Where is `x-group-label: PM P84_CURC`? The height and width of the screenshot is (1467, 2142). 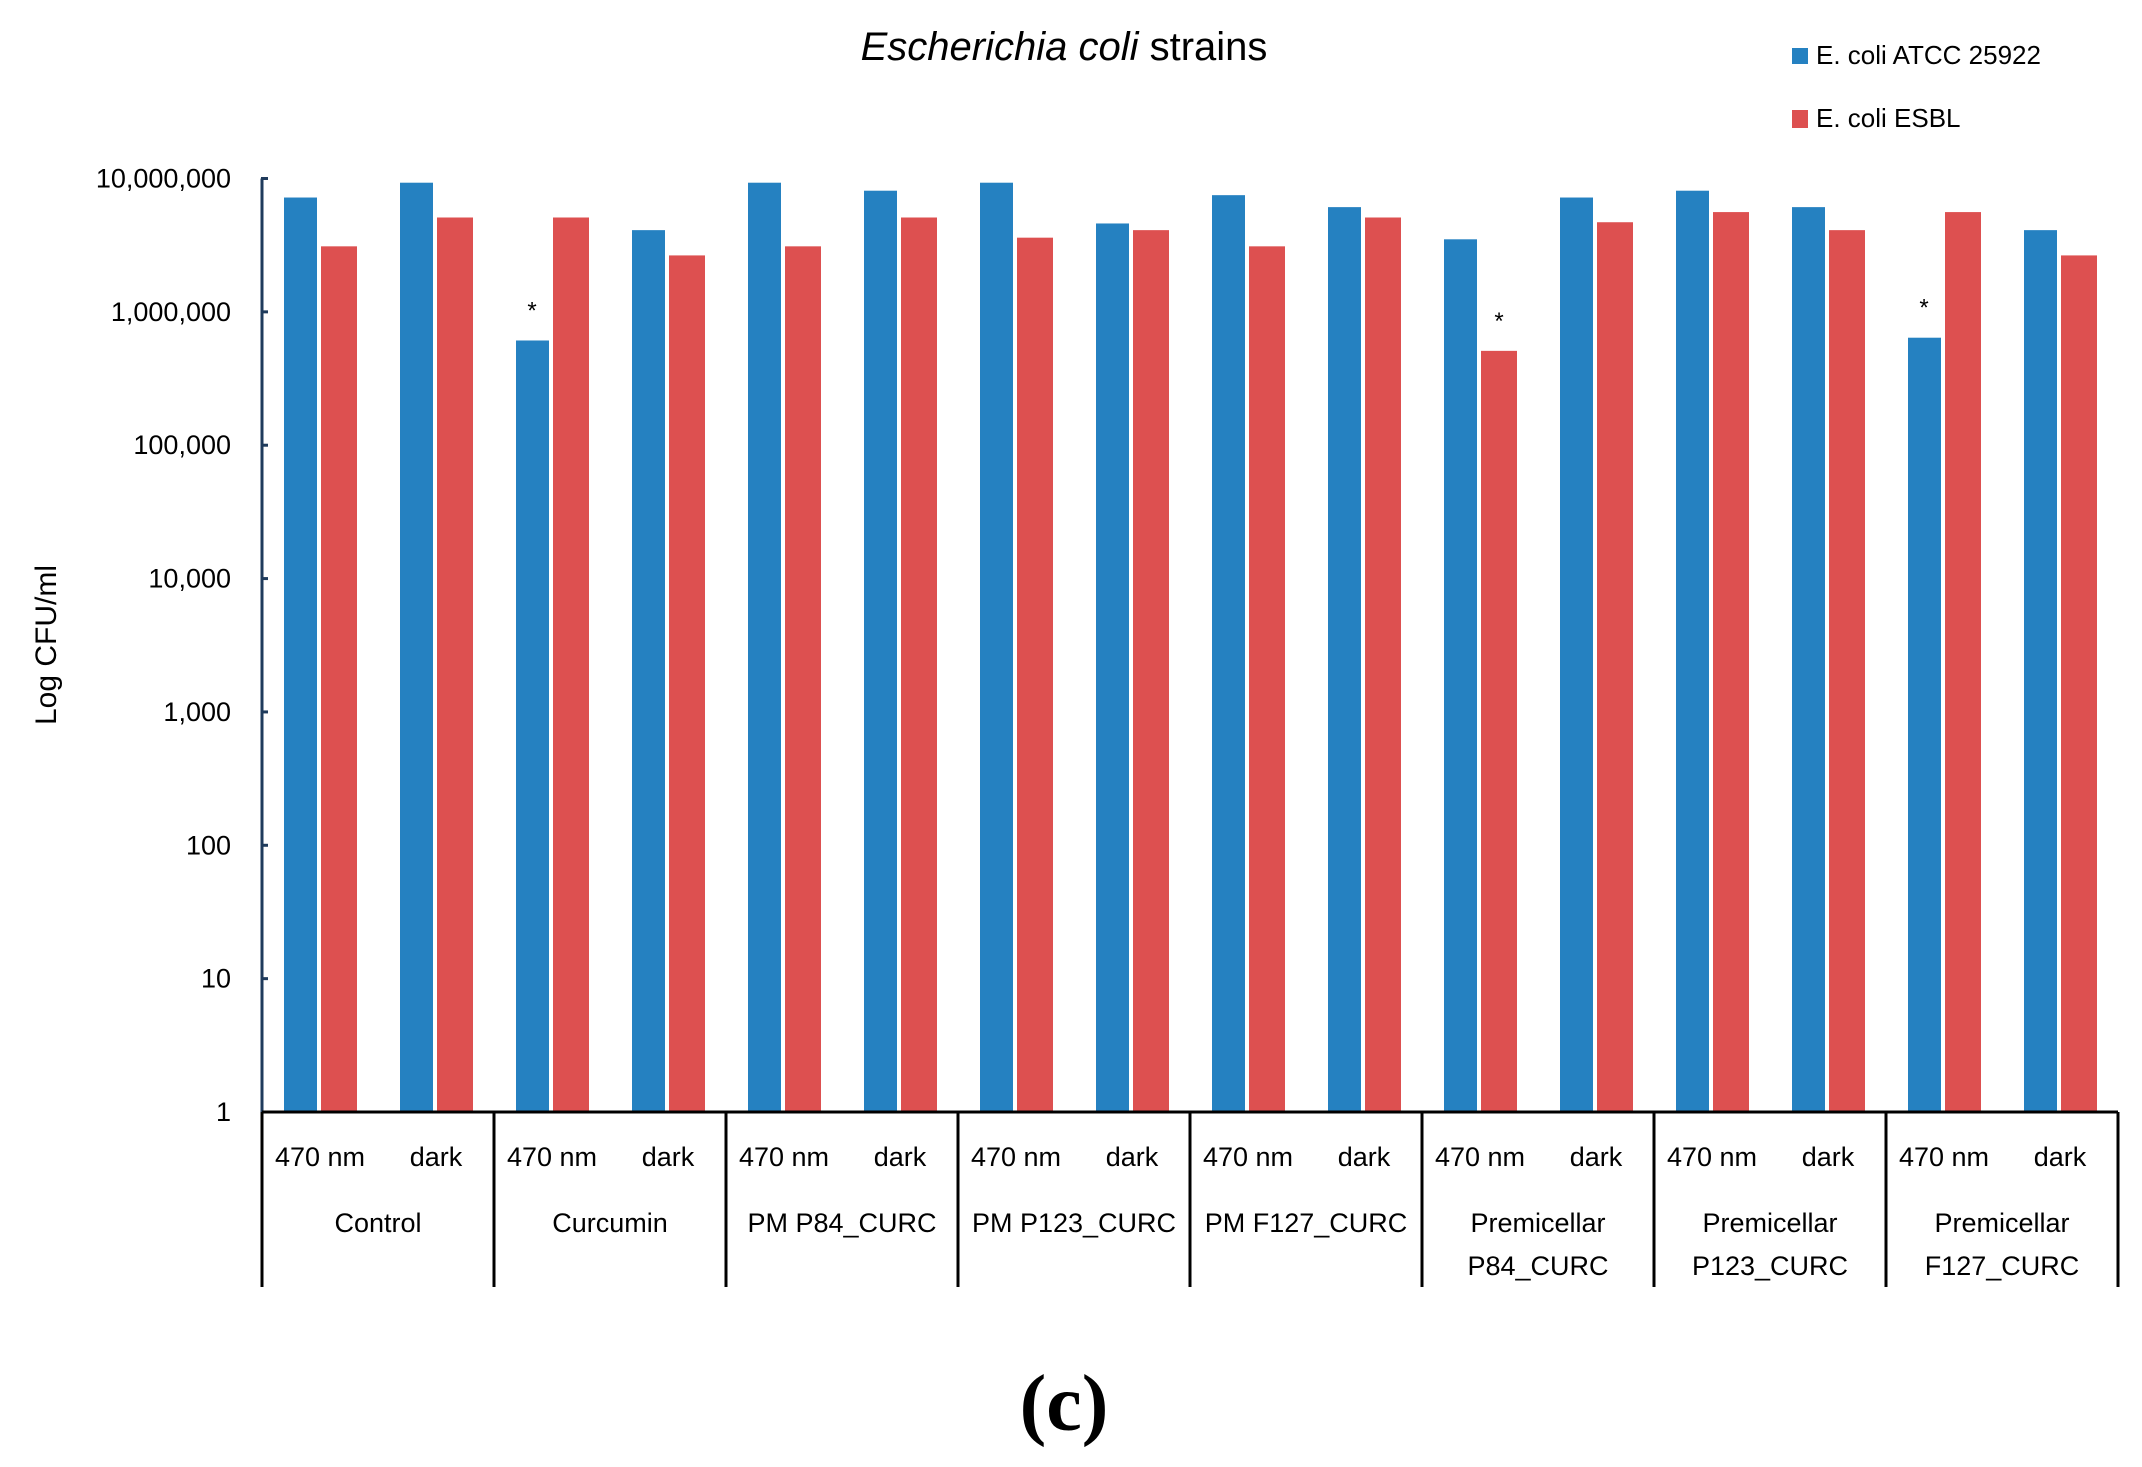 x-group-label: PM P84_CURC is located at coordinates (841, 1223).